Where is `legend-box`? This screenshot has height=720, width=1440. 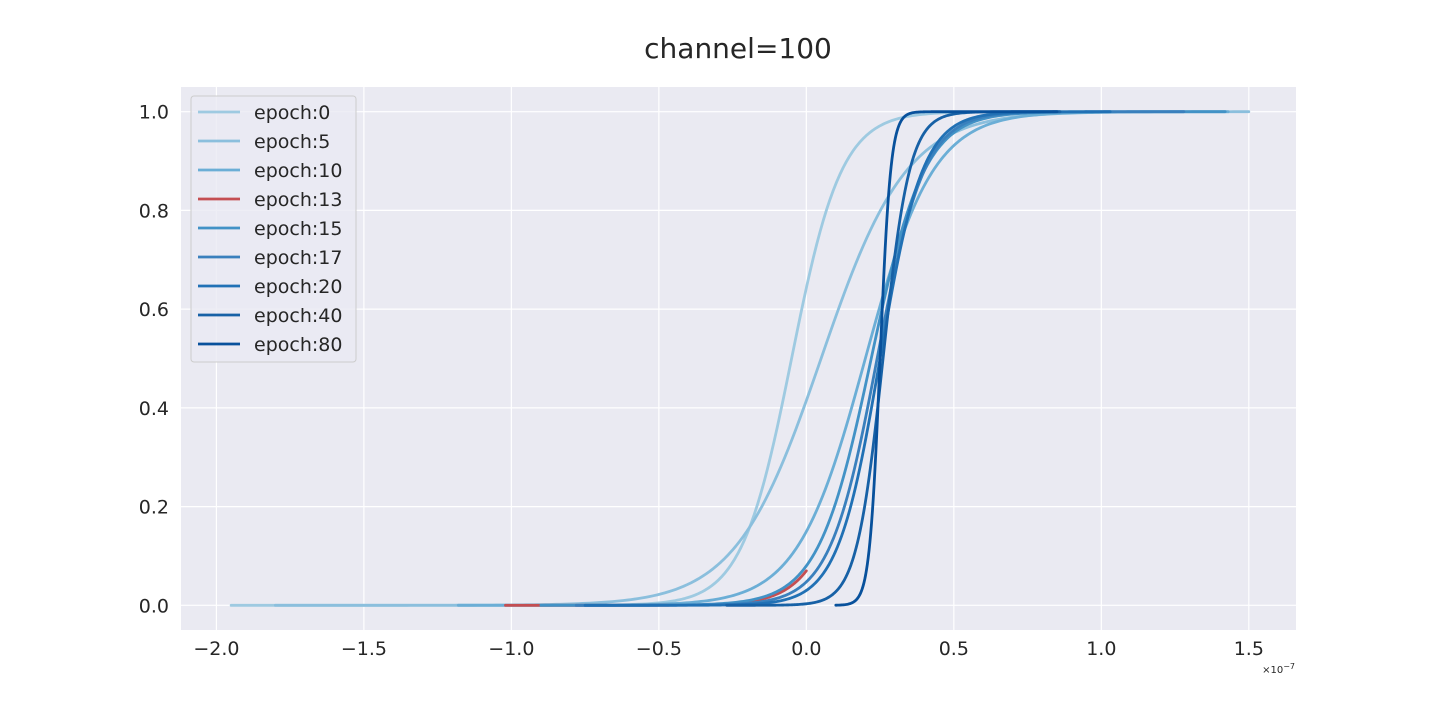
legend-box is located at coordinates (273, 229).